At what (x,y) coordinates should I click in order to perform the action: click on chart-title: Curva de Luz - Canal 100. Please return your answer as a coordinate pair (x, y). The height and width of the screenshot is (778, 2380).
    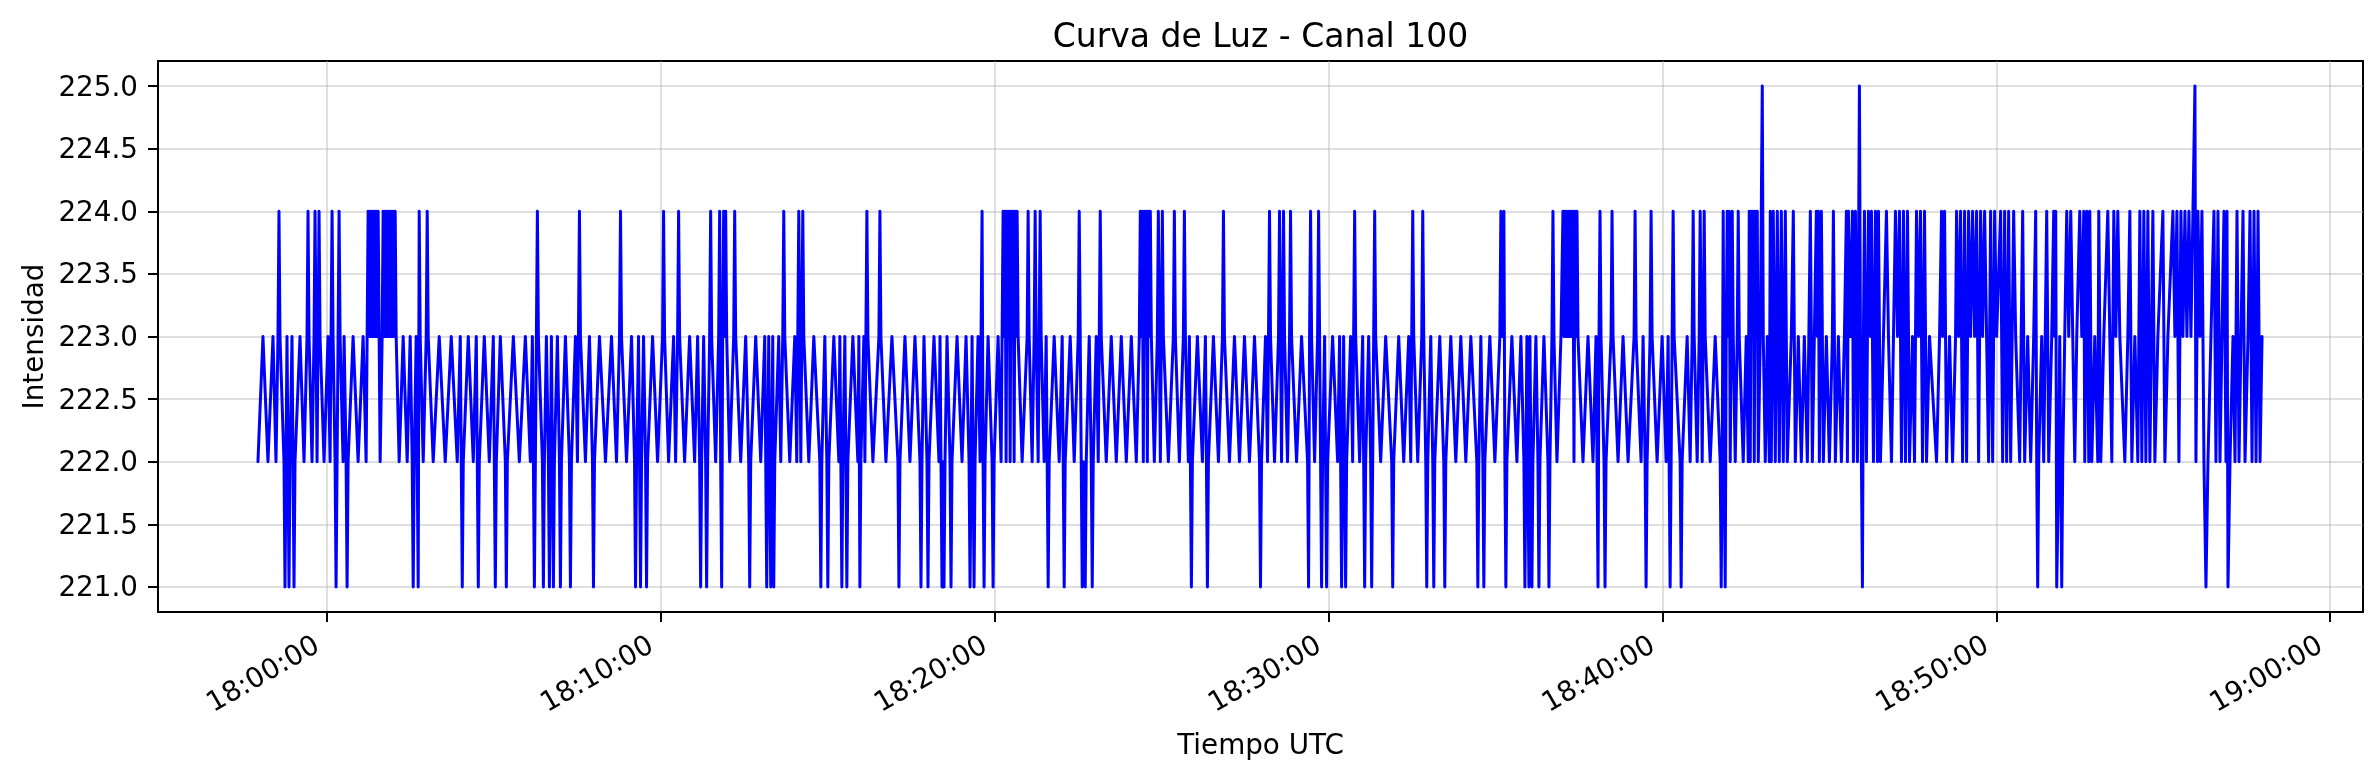
    Looking at the image, I should click on (1260, 35).